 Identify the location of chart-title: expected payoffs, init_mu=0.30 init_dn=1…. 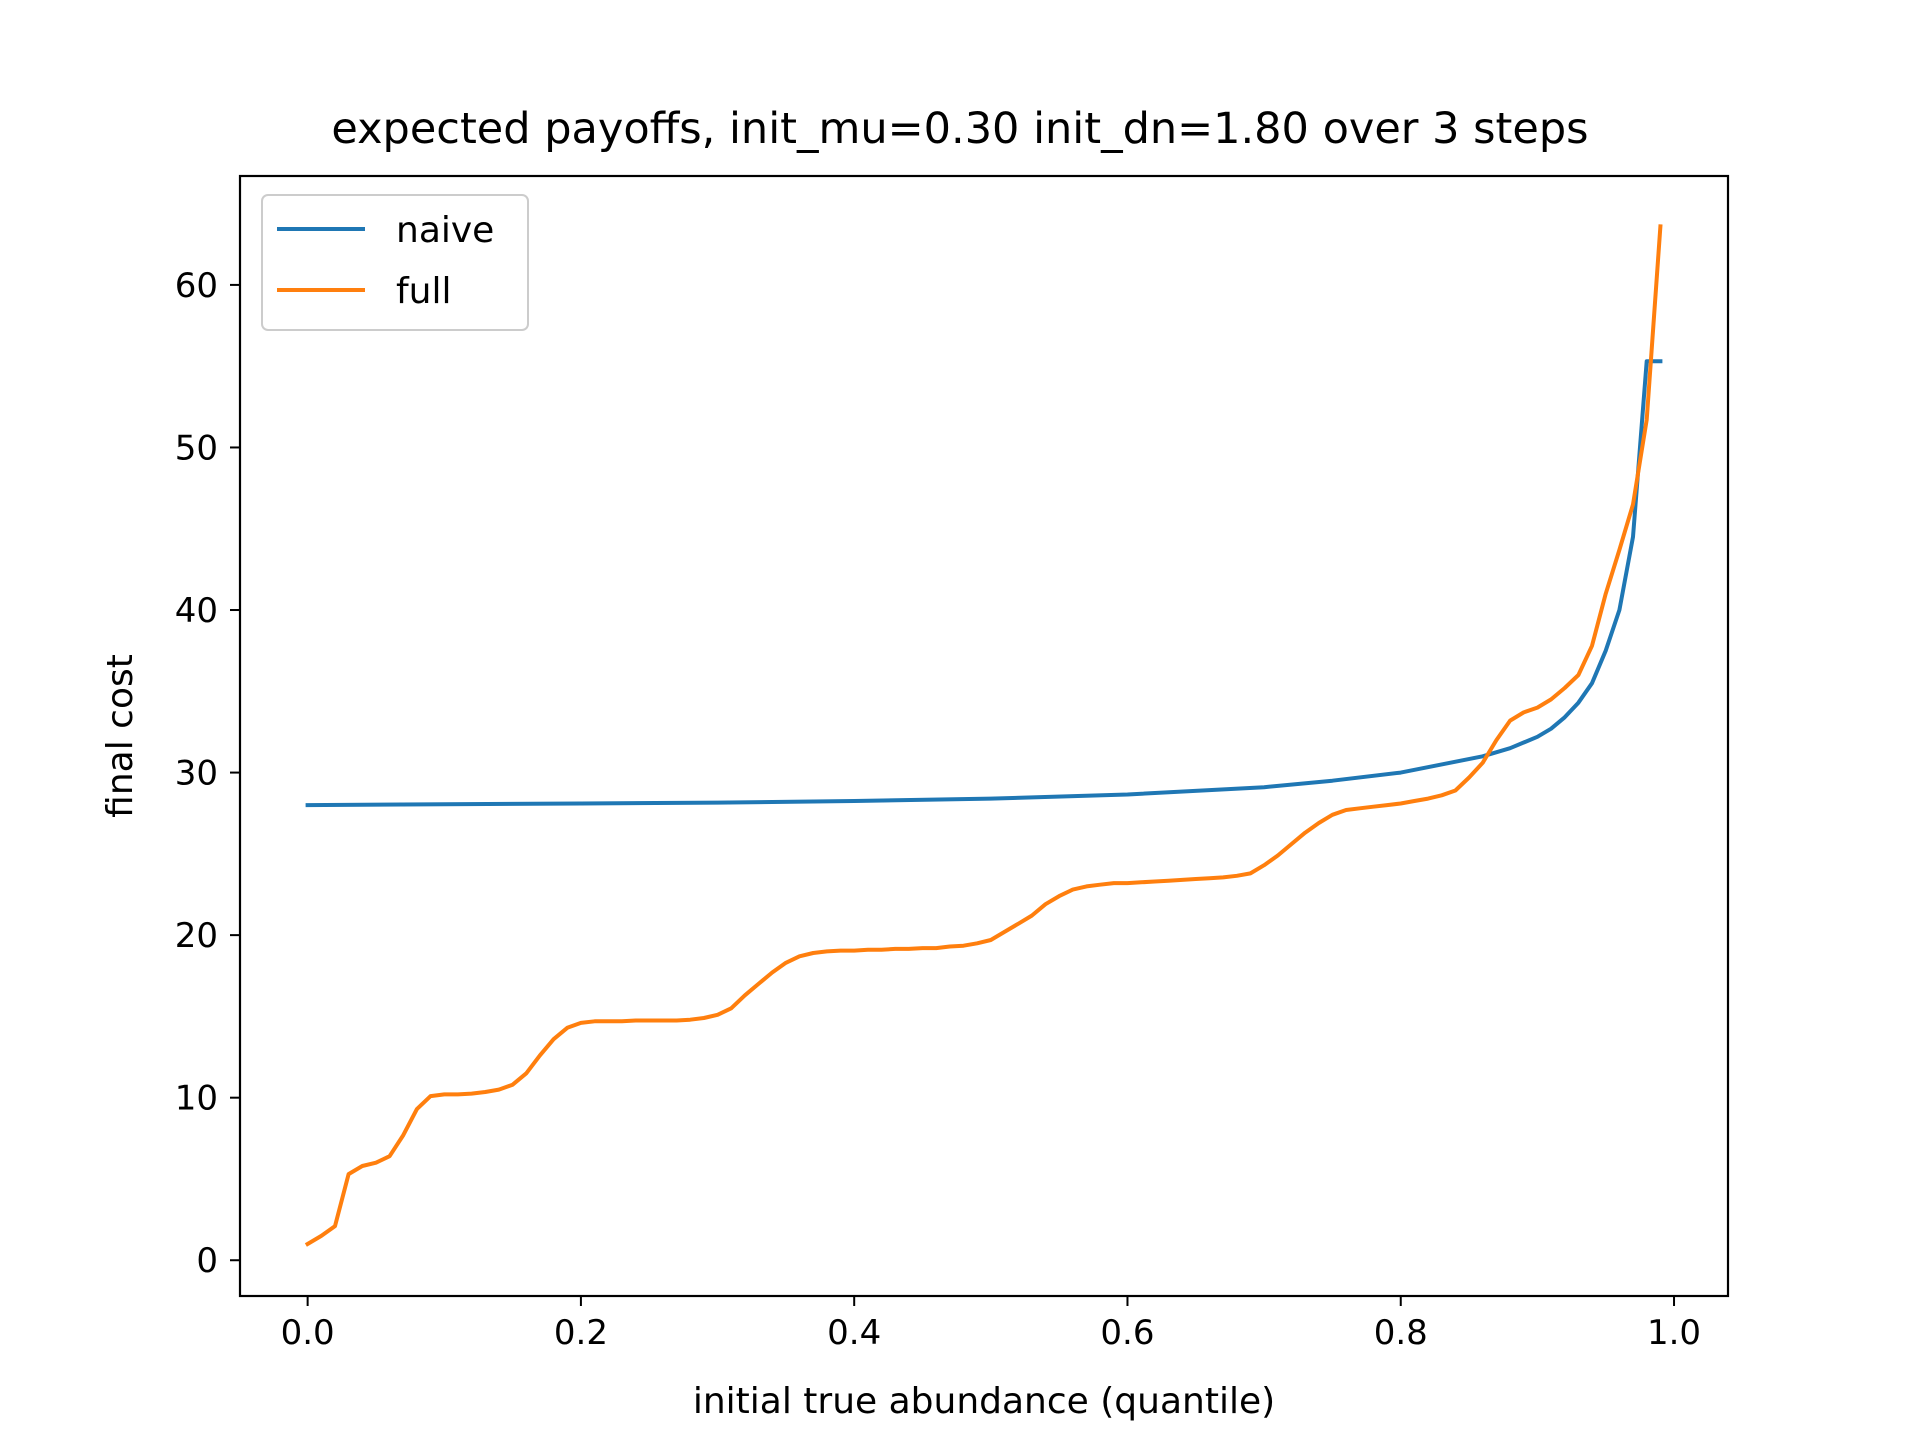
(959, 129).